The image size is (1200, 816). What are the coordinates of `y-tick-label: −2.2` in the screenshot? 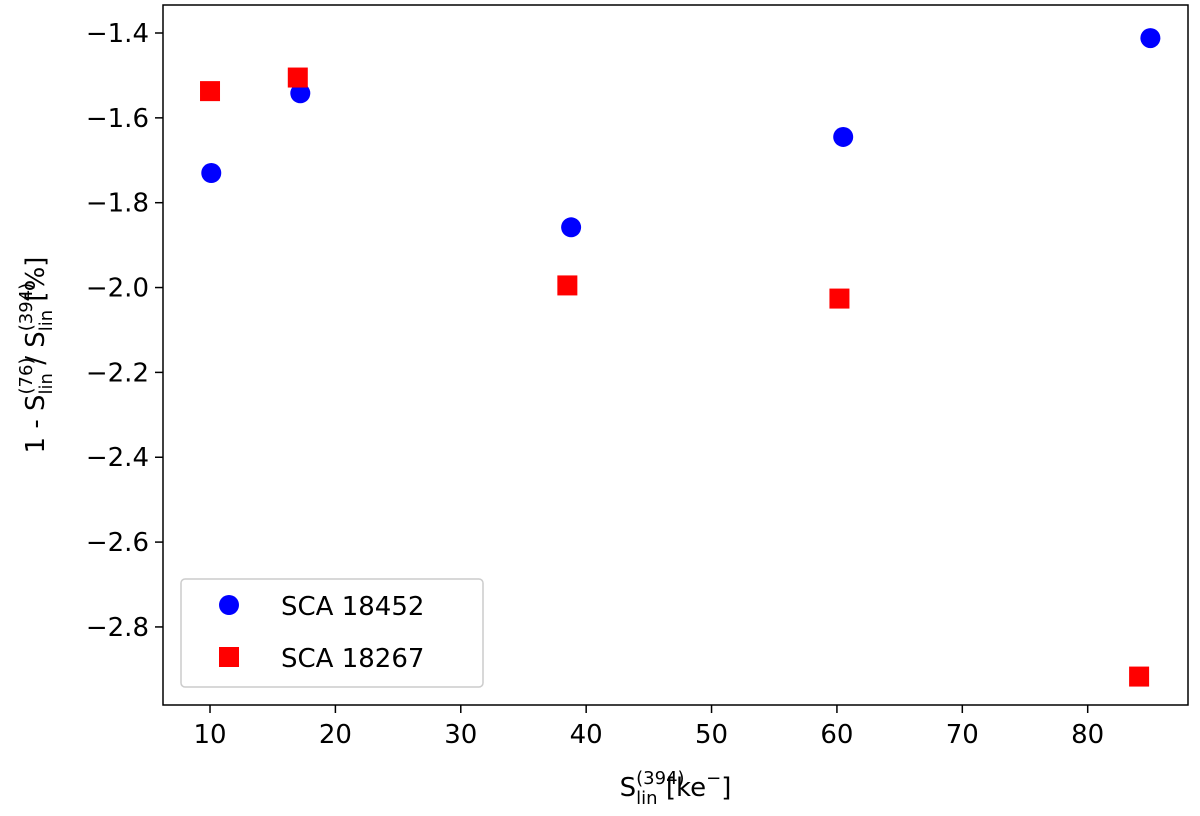 It's located at (117, 373).